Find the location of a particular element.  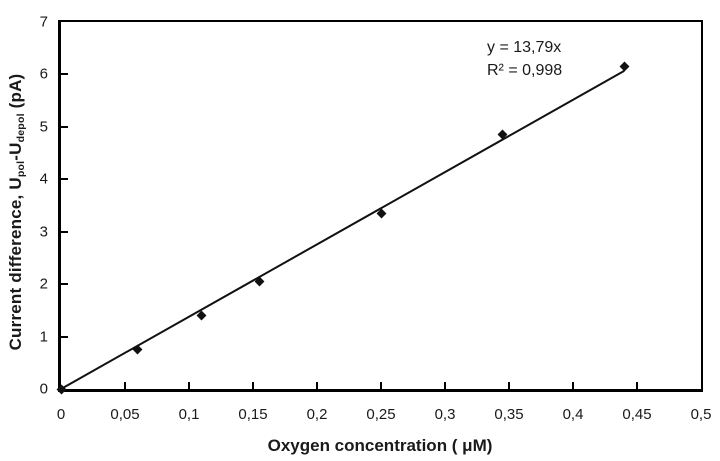

x-tick-label: 0,25 is located at coordinates (381, 414).